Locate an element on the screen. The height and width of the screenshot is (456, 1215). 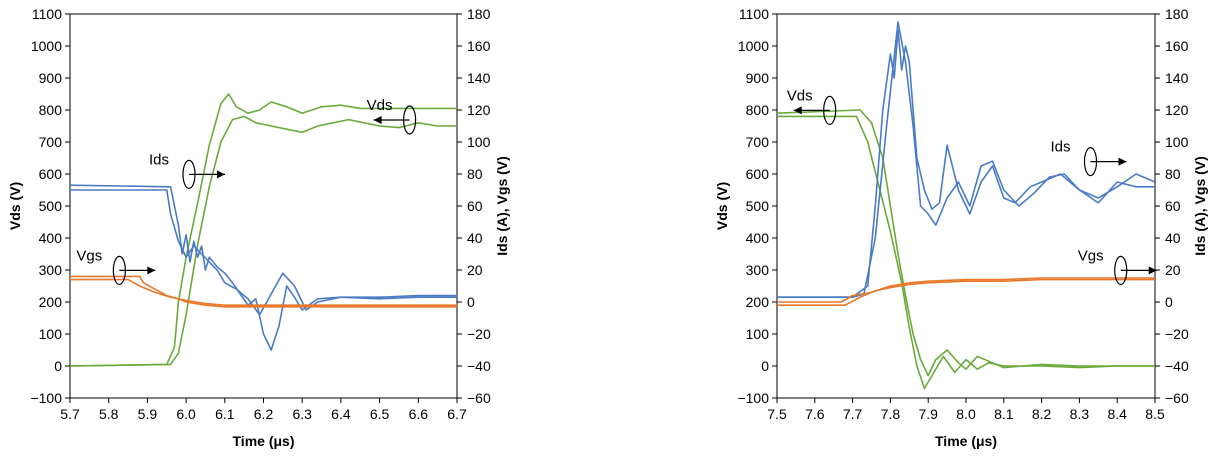
x-tick-label: 8.2 is located at coordinates (1042, 414).